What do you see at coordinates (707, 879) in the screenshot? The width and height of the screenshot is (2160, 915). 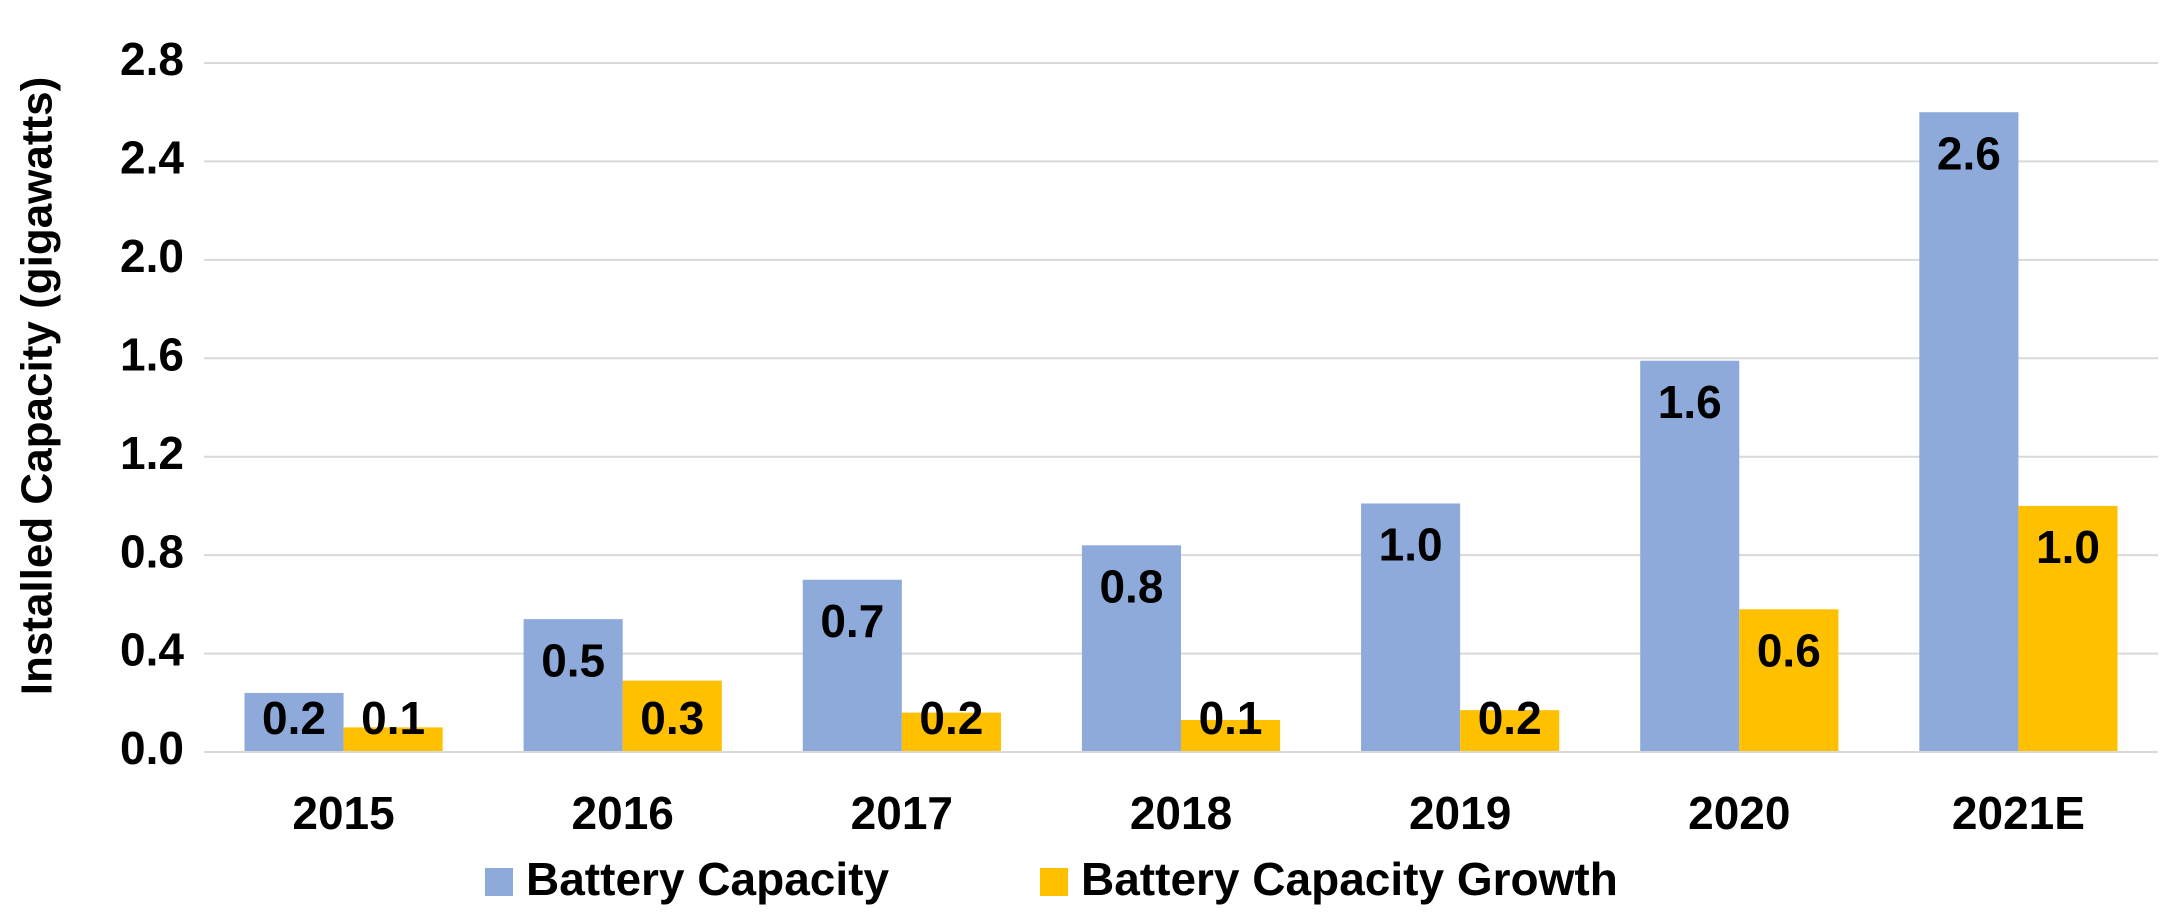 I see `legend-label: Battery Capacity` at bounding box center [707, 879].